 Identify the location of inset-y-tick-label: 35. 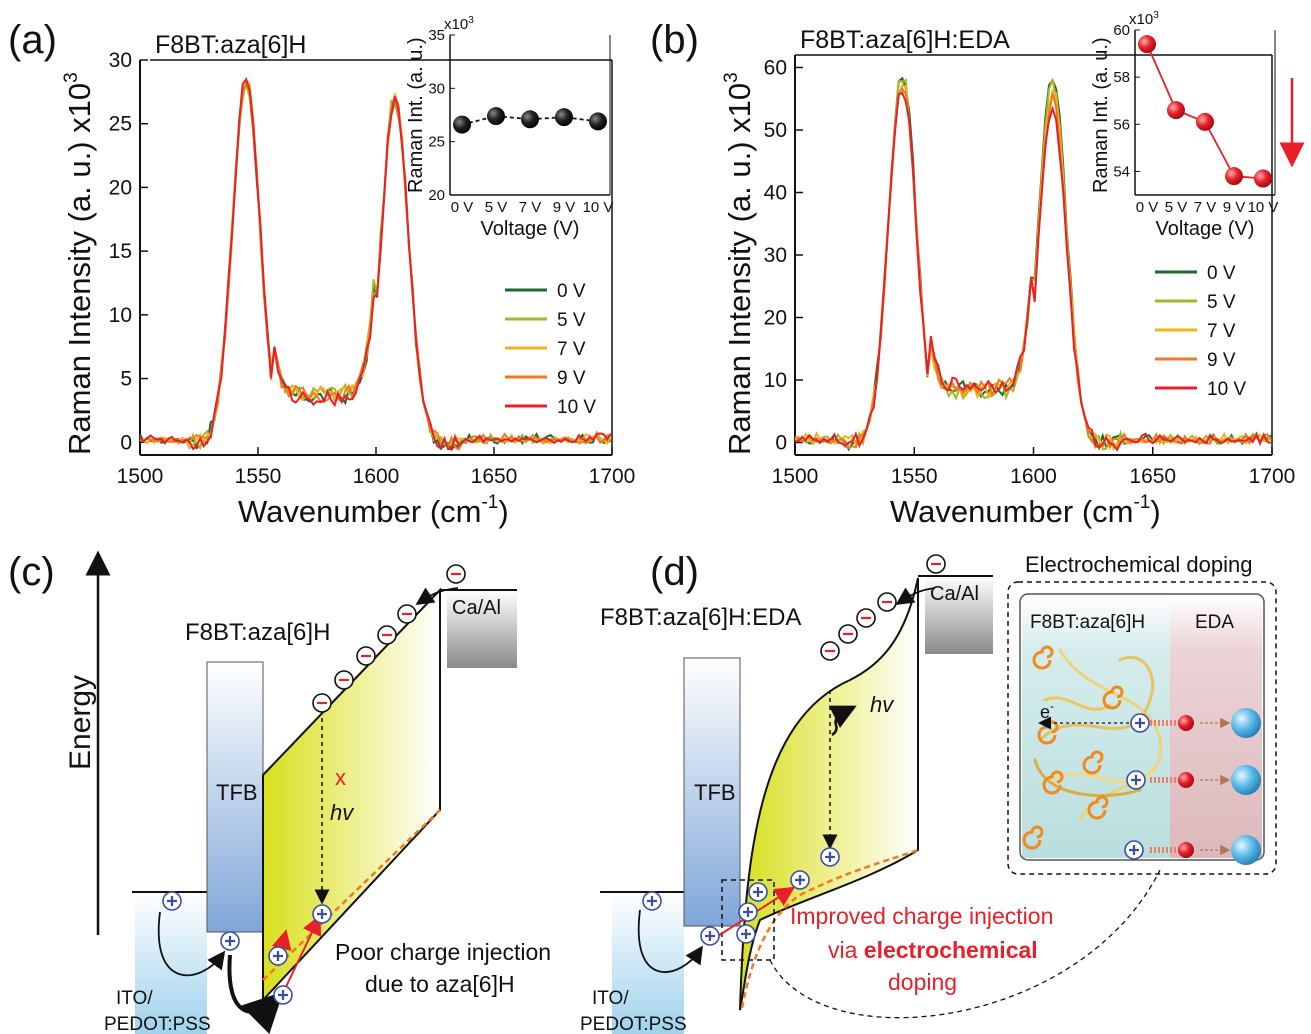
(436, 35).